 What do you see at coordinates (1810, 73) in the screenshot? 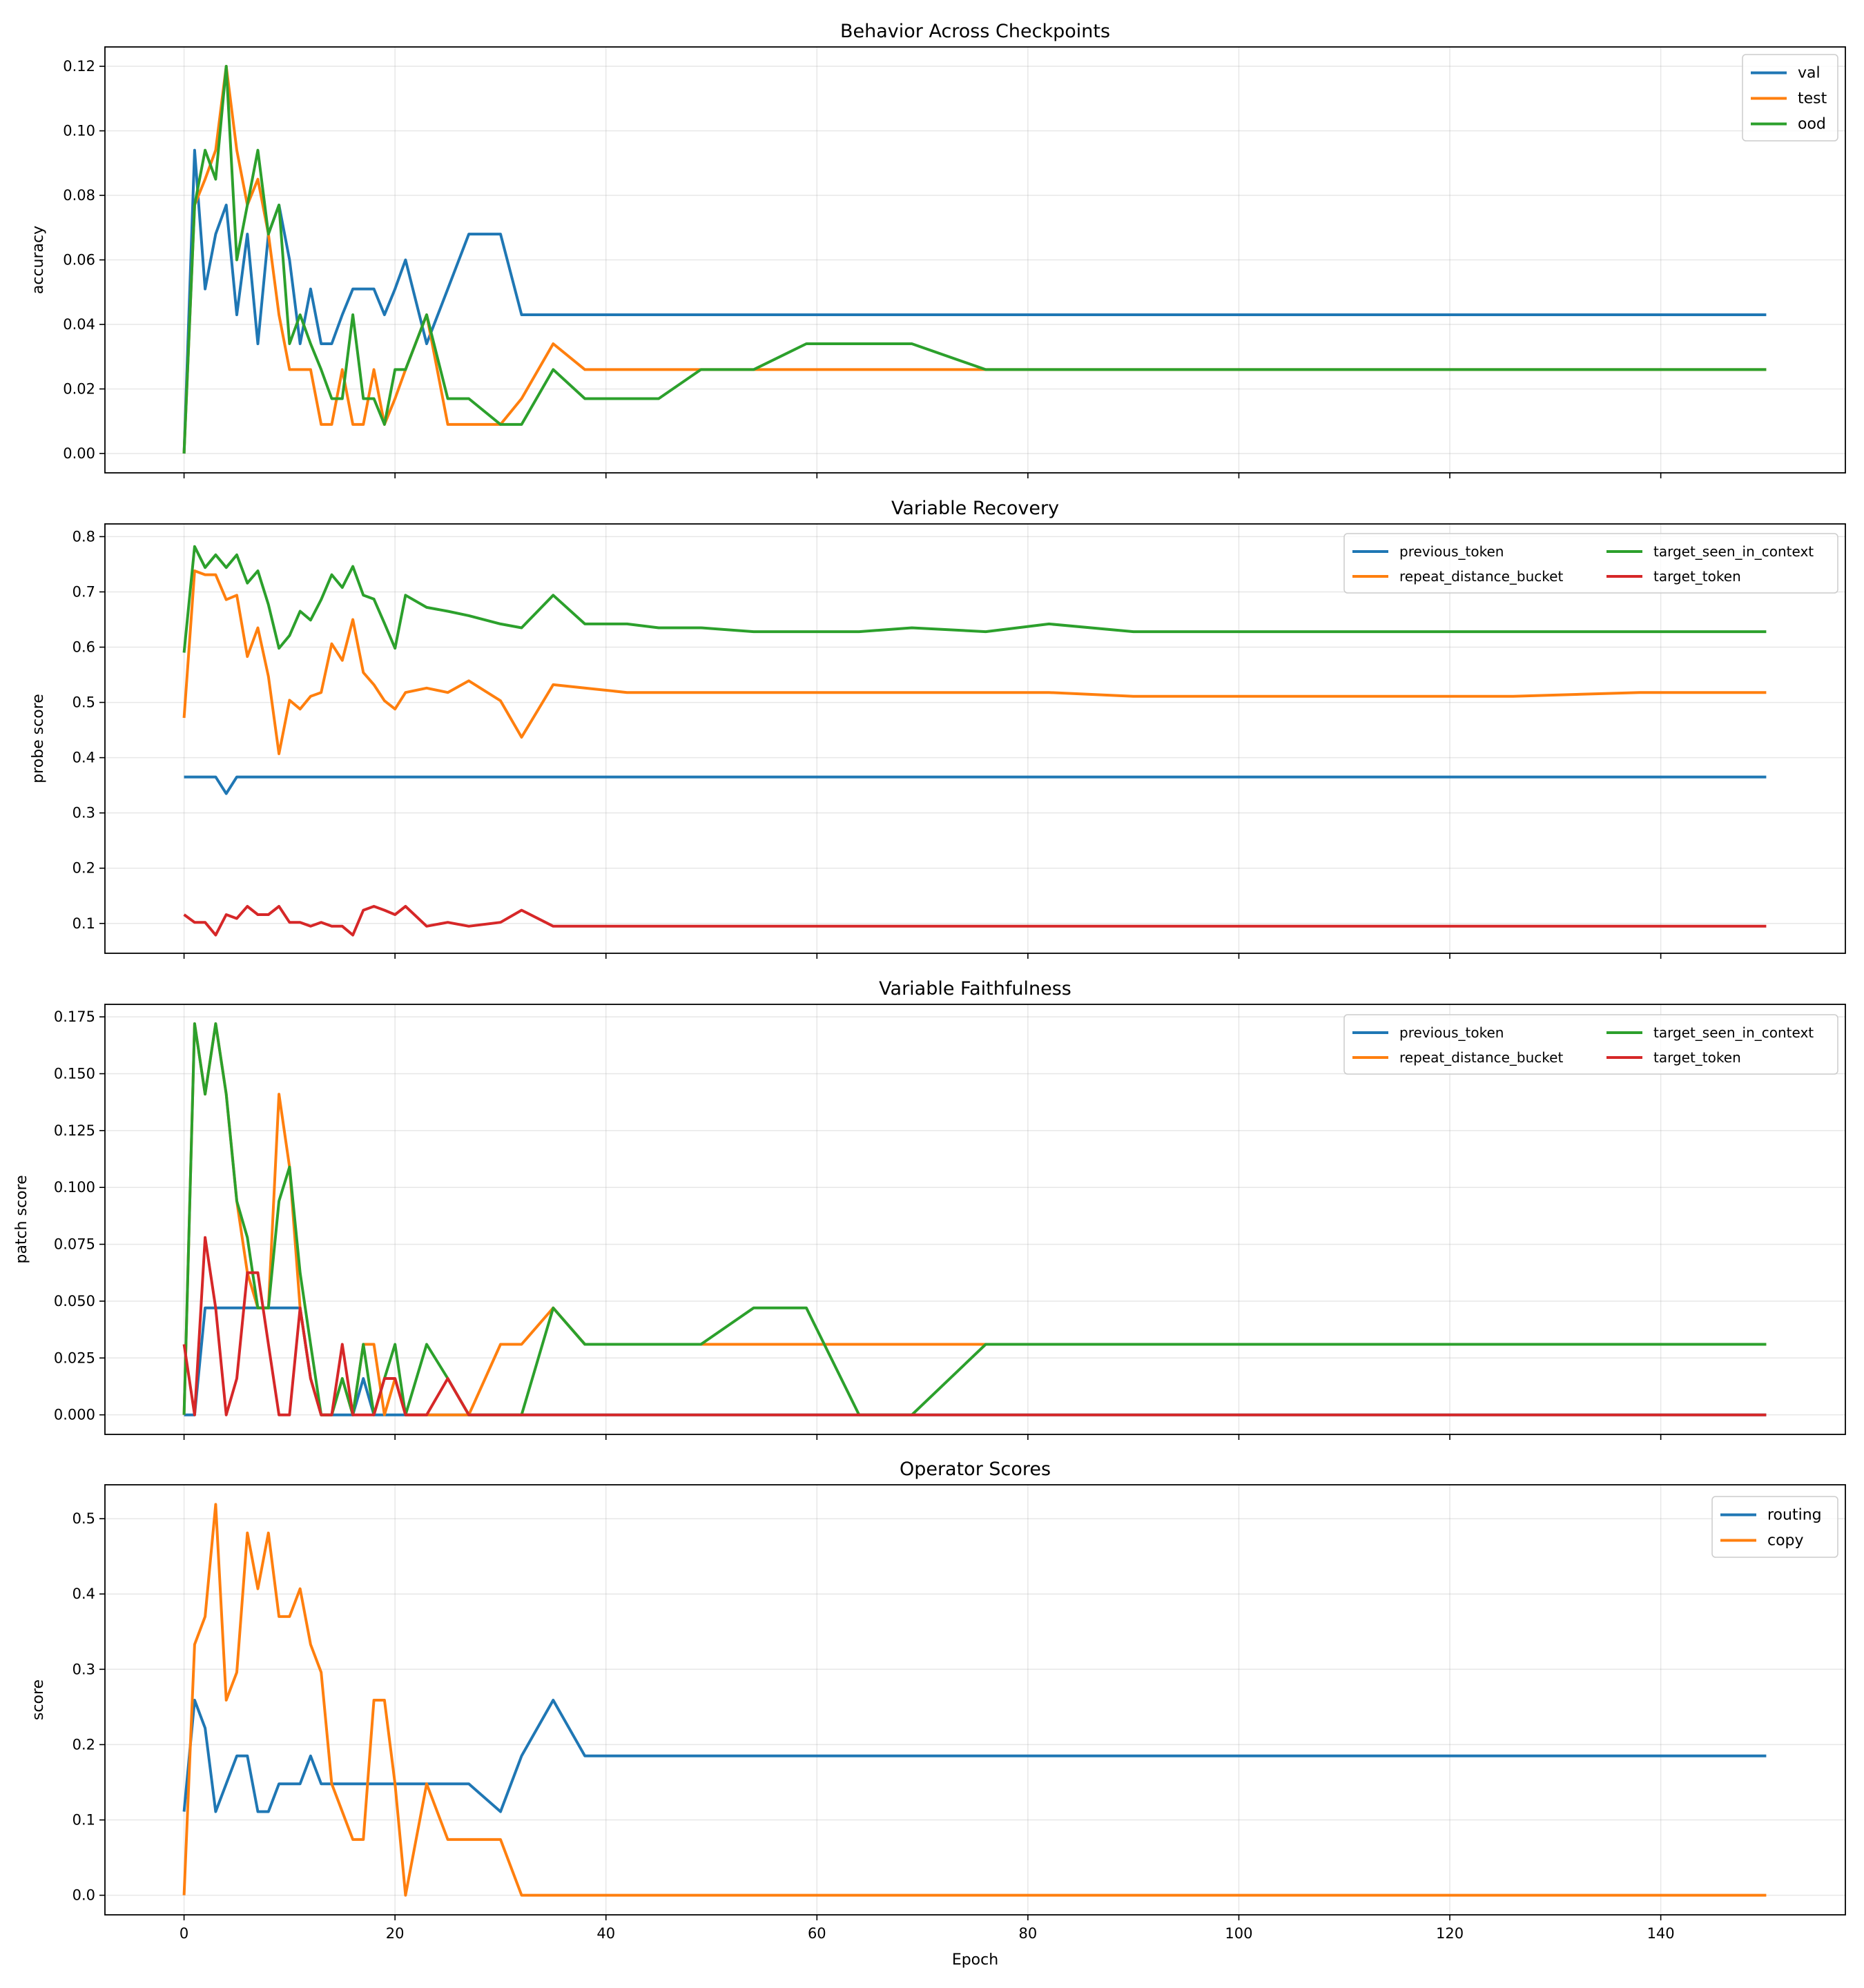
I see `legend-label: val` at bounding box center [1810, 73].